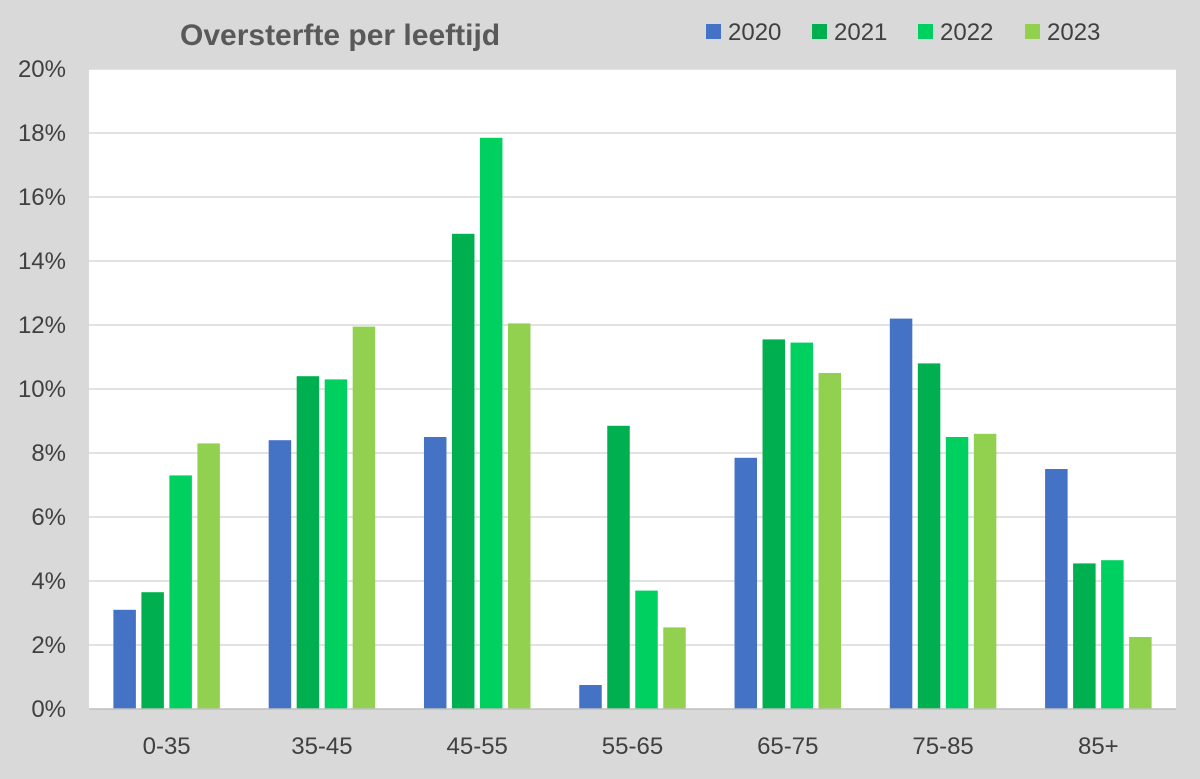 The image size is (1200, 779). I want to click on x-tick-label: 0-35, so click(167, 746).